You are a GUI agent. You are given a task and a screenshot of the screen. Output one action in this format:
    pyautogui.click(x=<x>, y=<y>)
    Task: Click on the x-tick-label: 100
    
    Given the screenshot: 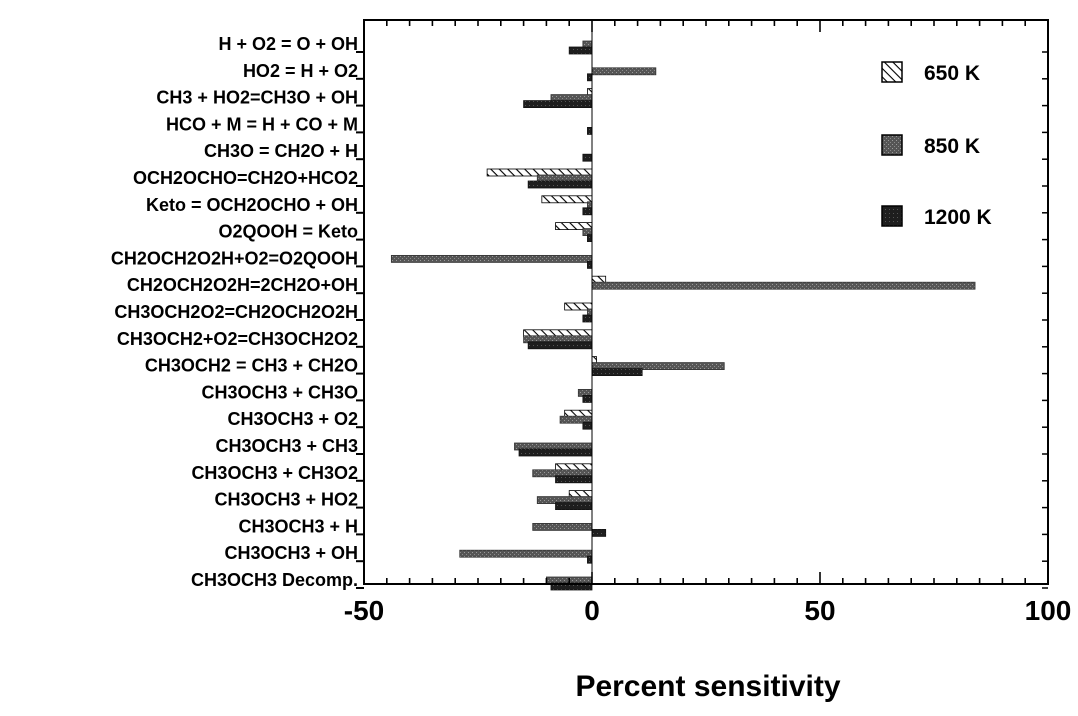 What is the action you would take?
    pyautogui.click(x=1048, y=610)
    